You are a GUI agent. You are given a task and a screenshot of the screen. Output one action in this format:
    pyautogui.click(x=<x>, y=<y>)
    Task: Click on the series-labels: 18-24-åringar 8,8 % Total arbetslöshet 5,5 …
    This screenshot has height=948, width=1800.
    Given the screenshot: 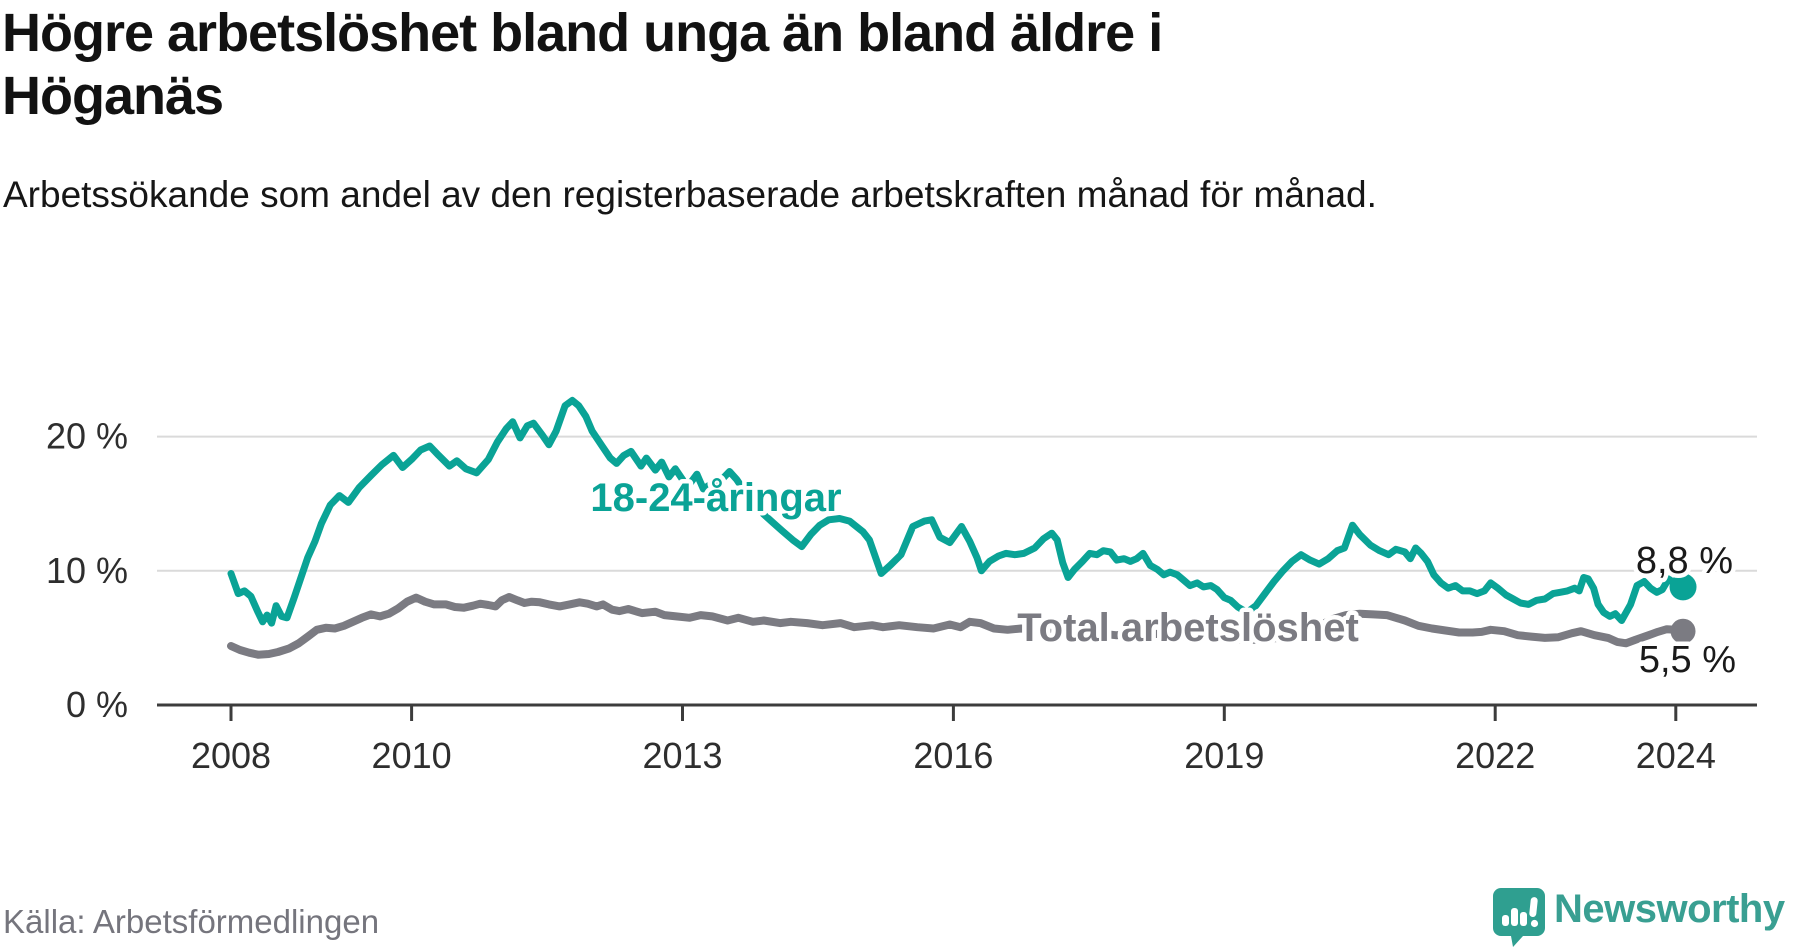 What is the action you would take?
    pyautogui.click(x=1163, y=579)
    